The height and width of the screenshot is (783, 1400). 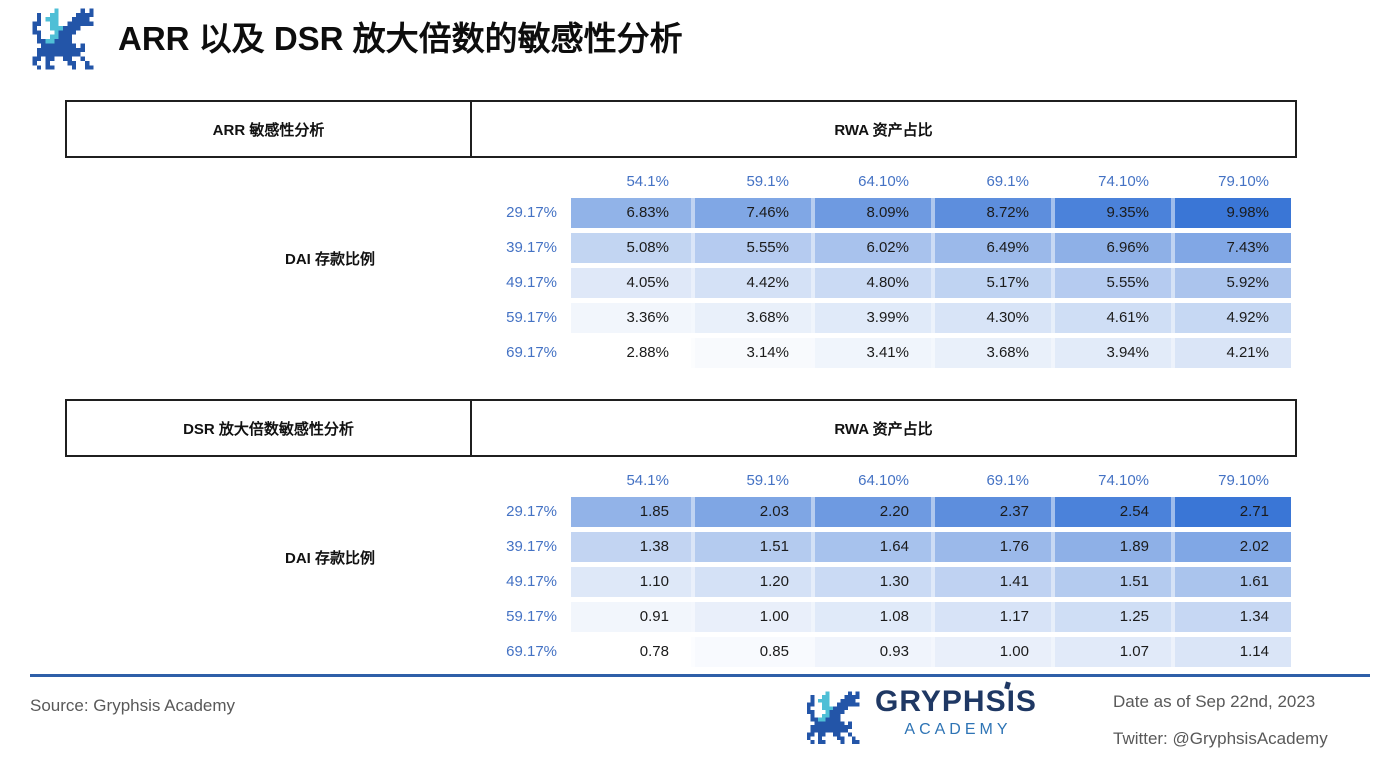 What do you see at coordinates (631, 318) in the screenshot?
I see `heatmap-cell: 3.36%` at bounding box center [631, 318].